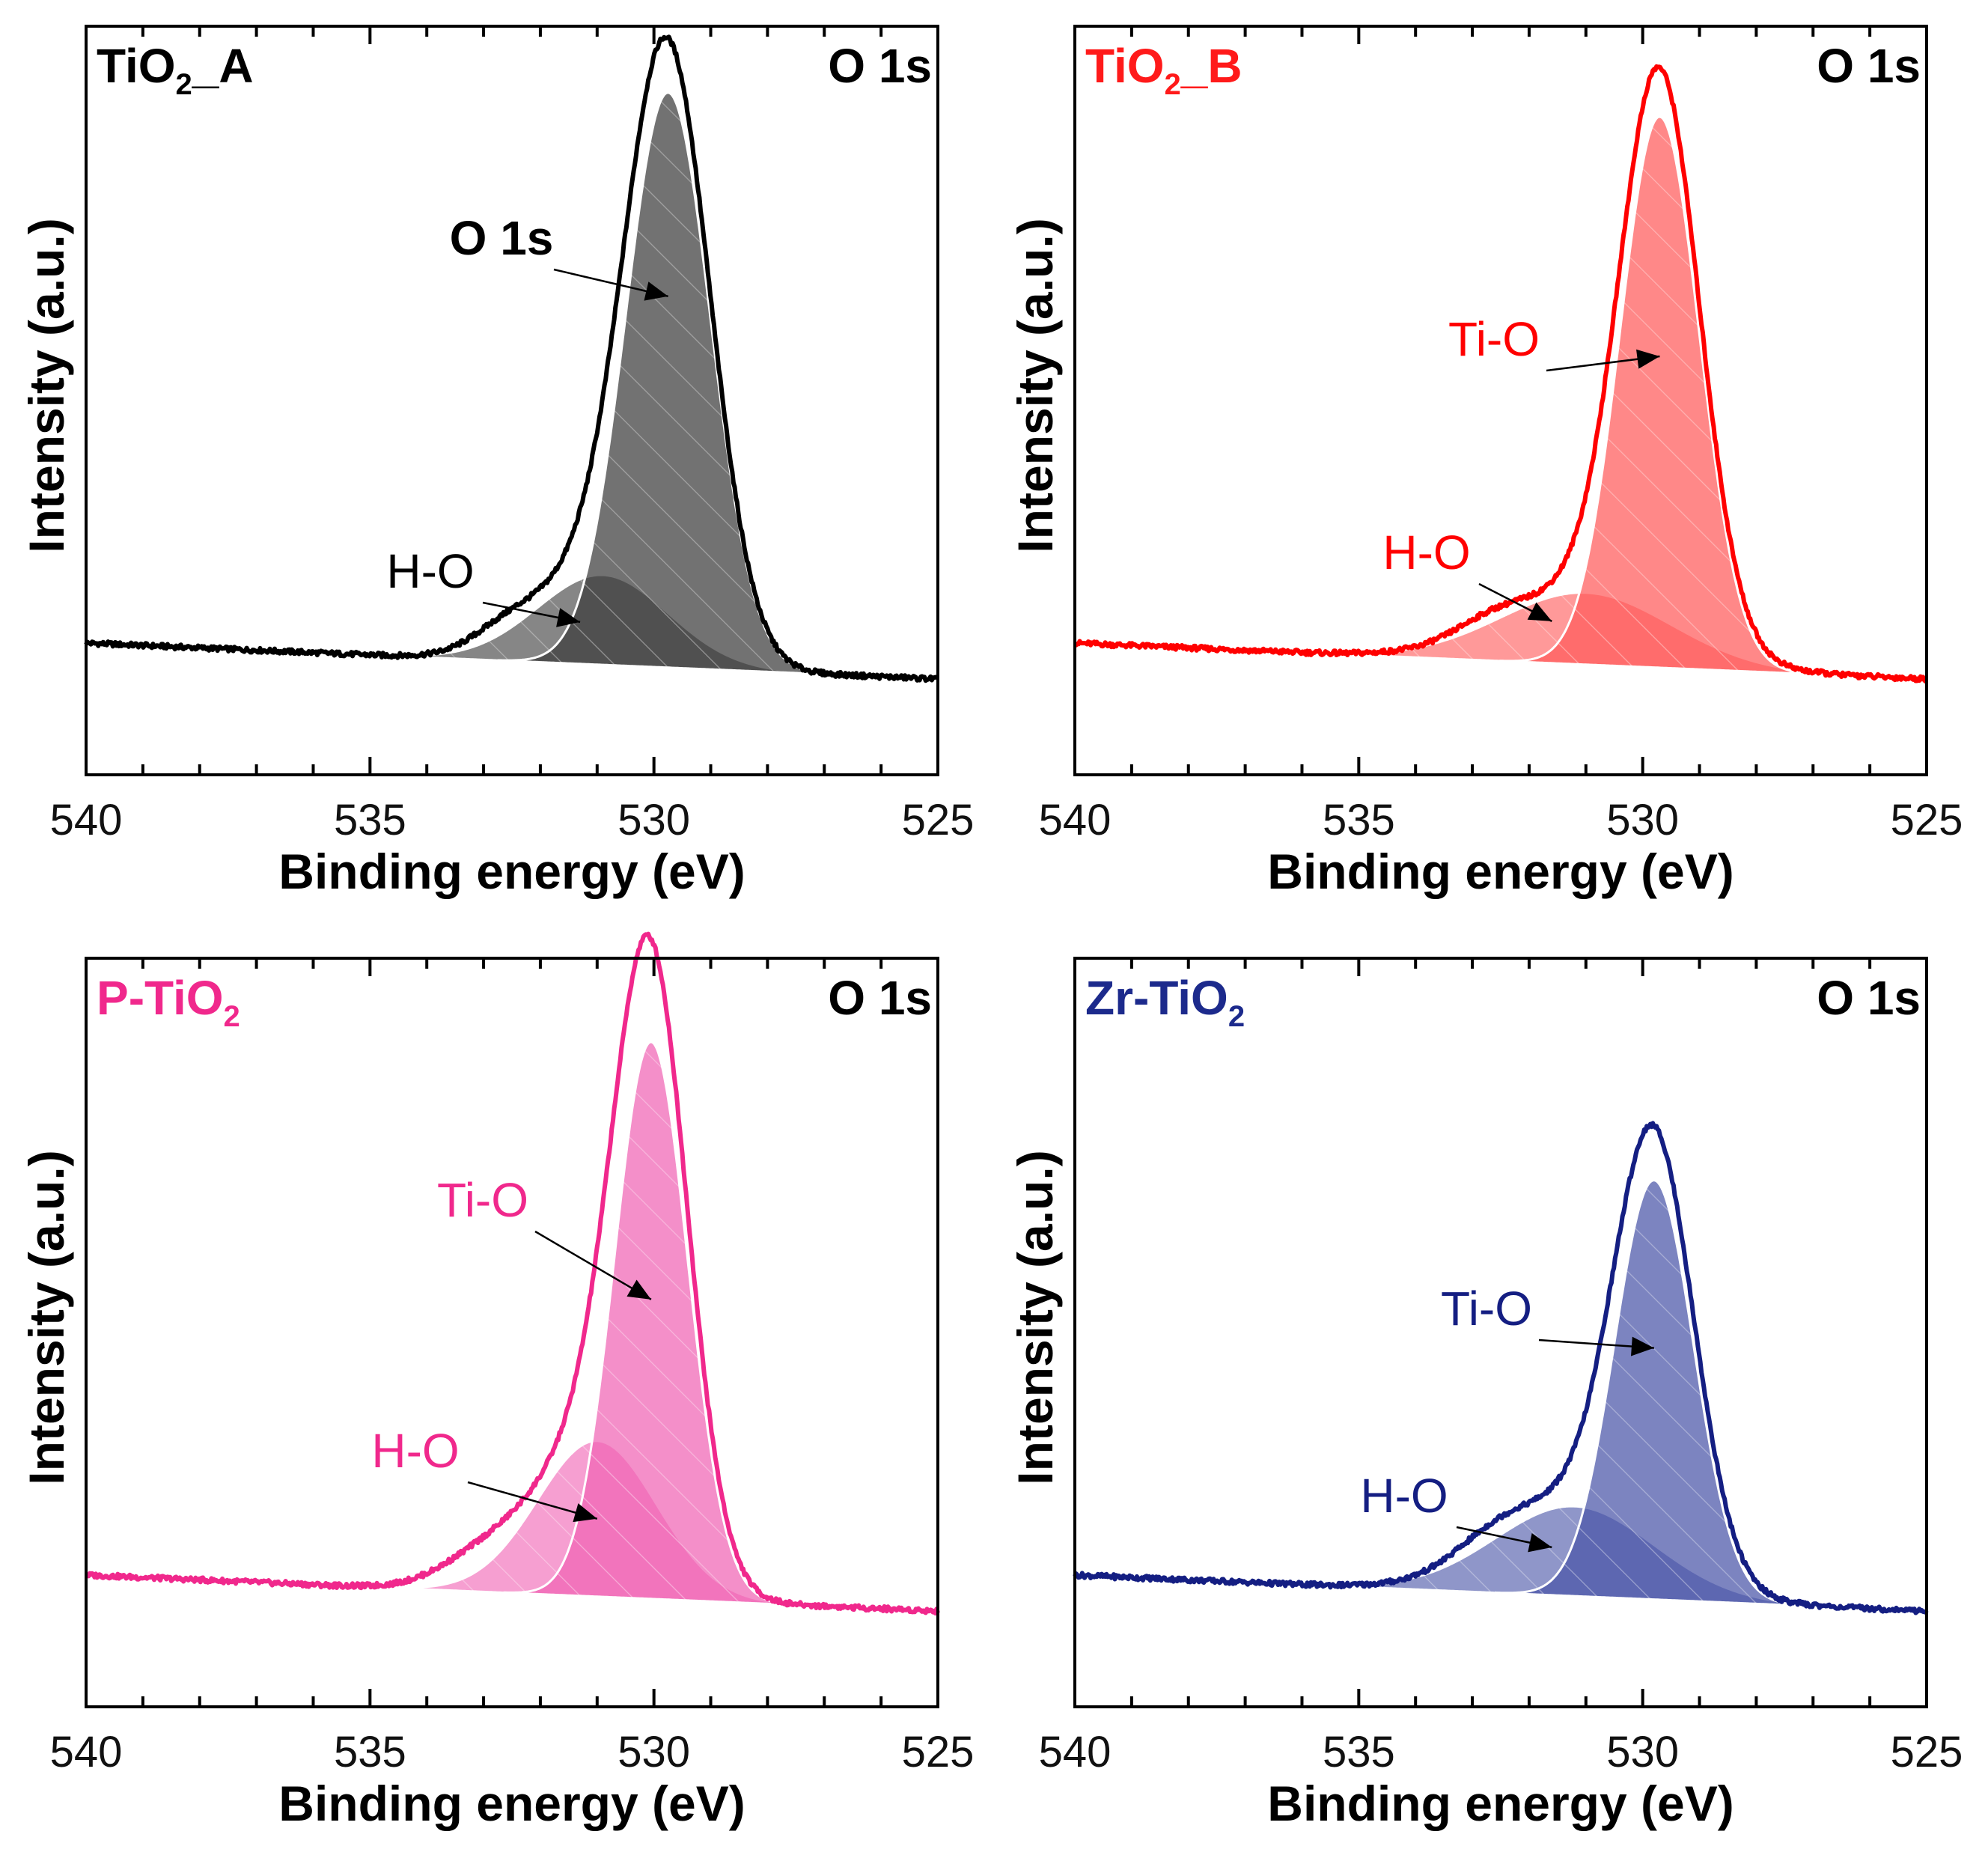 This screenshot has width=1988, height=1876. Describe the element at coordinates (175, 70) in the screenshot. I see `sample-label: TiO2_A` at that location.